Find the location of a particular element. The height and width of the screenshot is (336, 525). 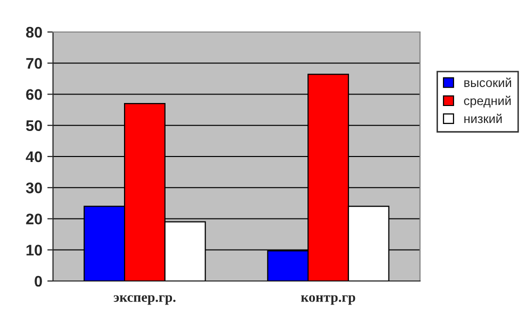

x-tick-label: экспер.гр. is located at coordinates (145, 300).